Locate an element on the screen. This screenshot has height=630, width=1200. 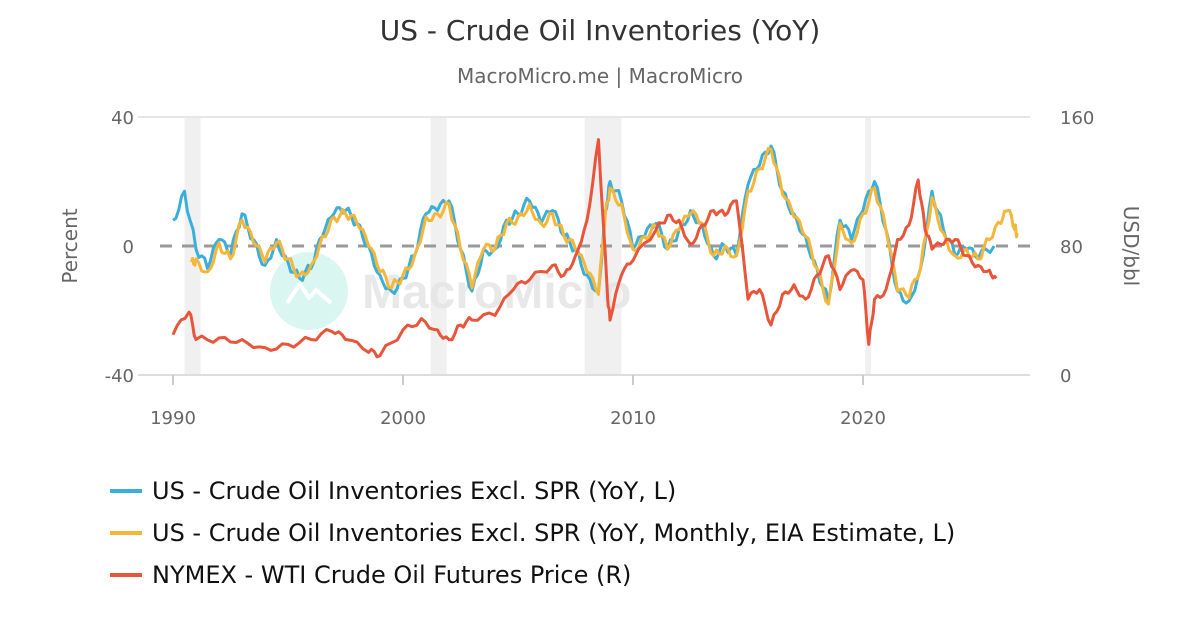
y-left-tick: -40 is located at coordinates (119, 376).